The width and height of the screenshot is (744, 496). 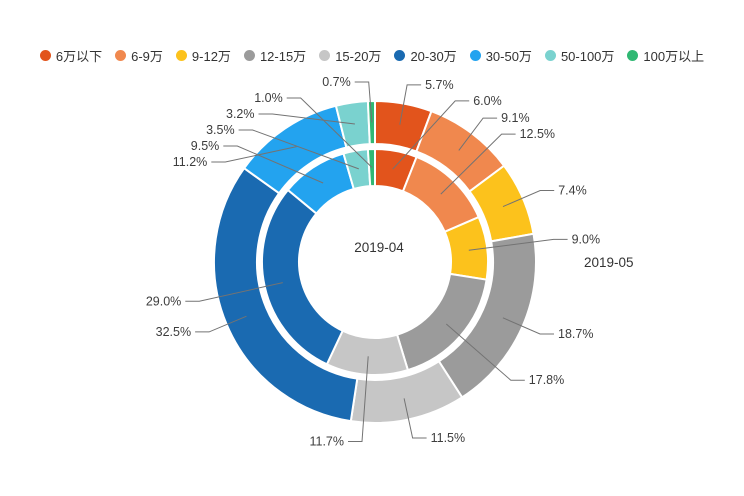 I want to click on legend-item-8: 100万以上, so click(x=665, y=55).